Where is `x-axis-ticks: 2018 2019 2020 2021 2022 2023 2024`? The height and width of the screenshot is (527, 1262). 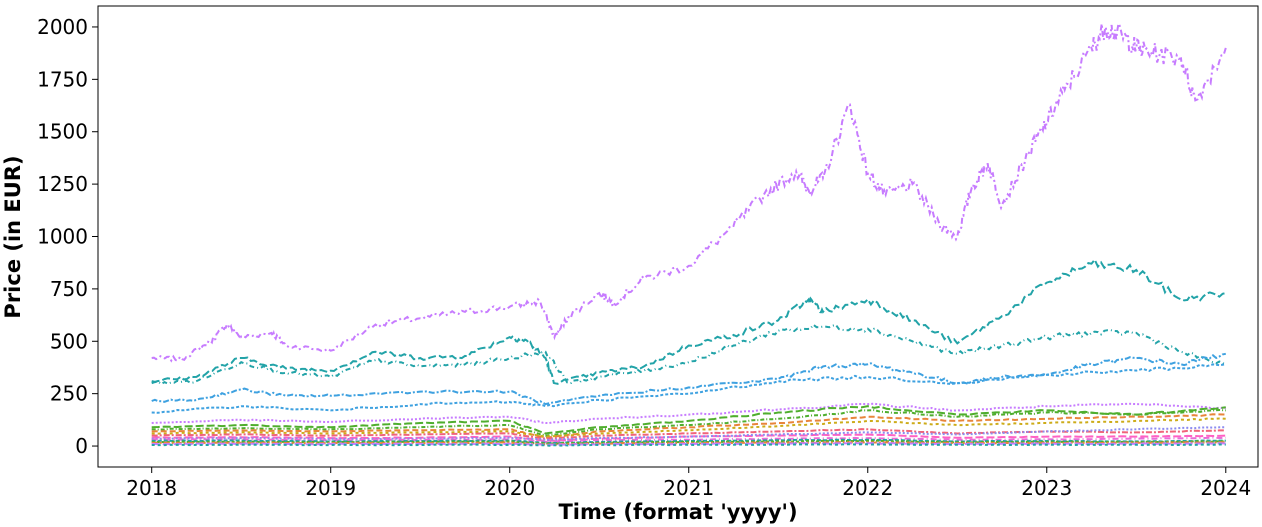
x-axis-ticks: 2018 2019 2020 2021 2022 2023 2024 is located at coordinates (688, 483).